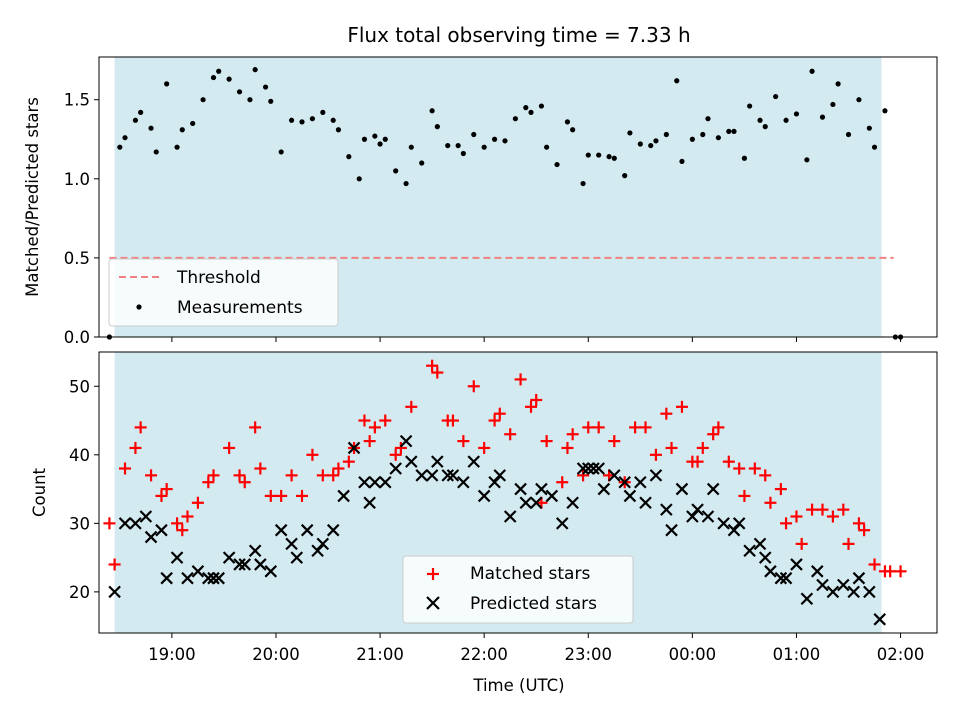  I want to click on bottom-x-tick-label: 23:00, so click(588, 654).